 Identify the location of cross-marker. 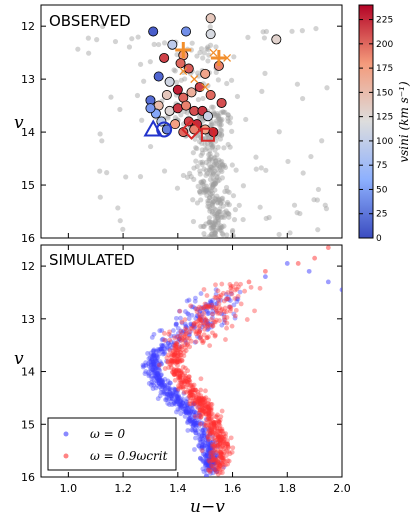
(205, 87).